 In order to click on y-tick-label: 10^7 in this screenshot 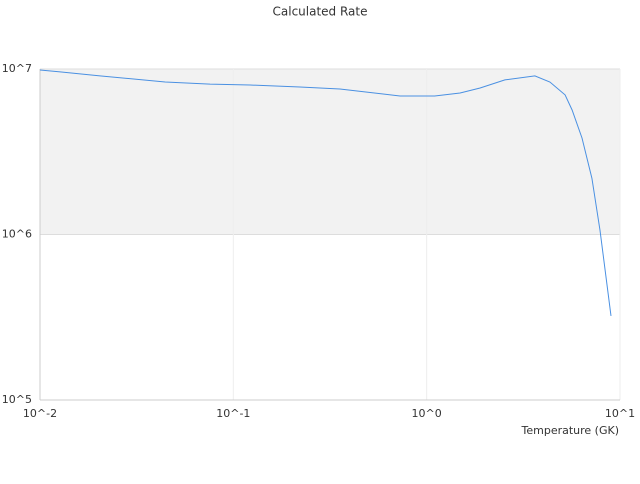, I will do `click(17, 68)`.